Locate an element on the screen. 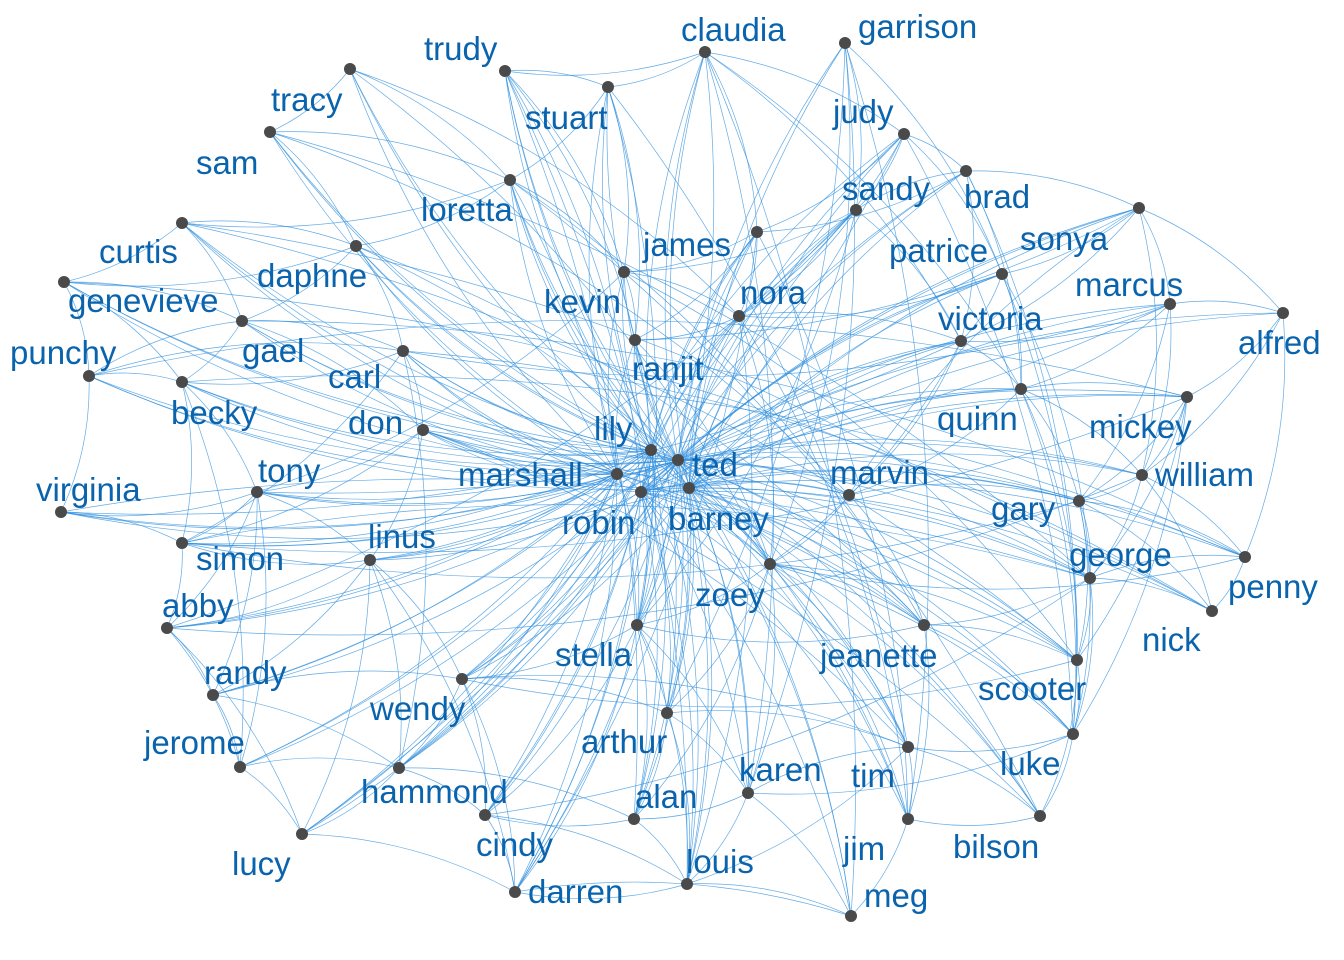  node-patrice is located at coordinates (1002, 274).